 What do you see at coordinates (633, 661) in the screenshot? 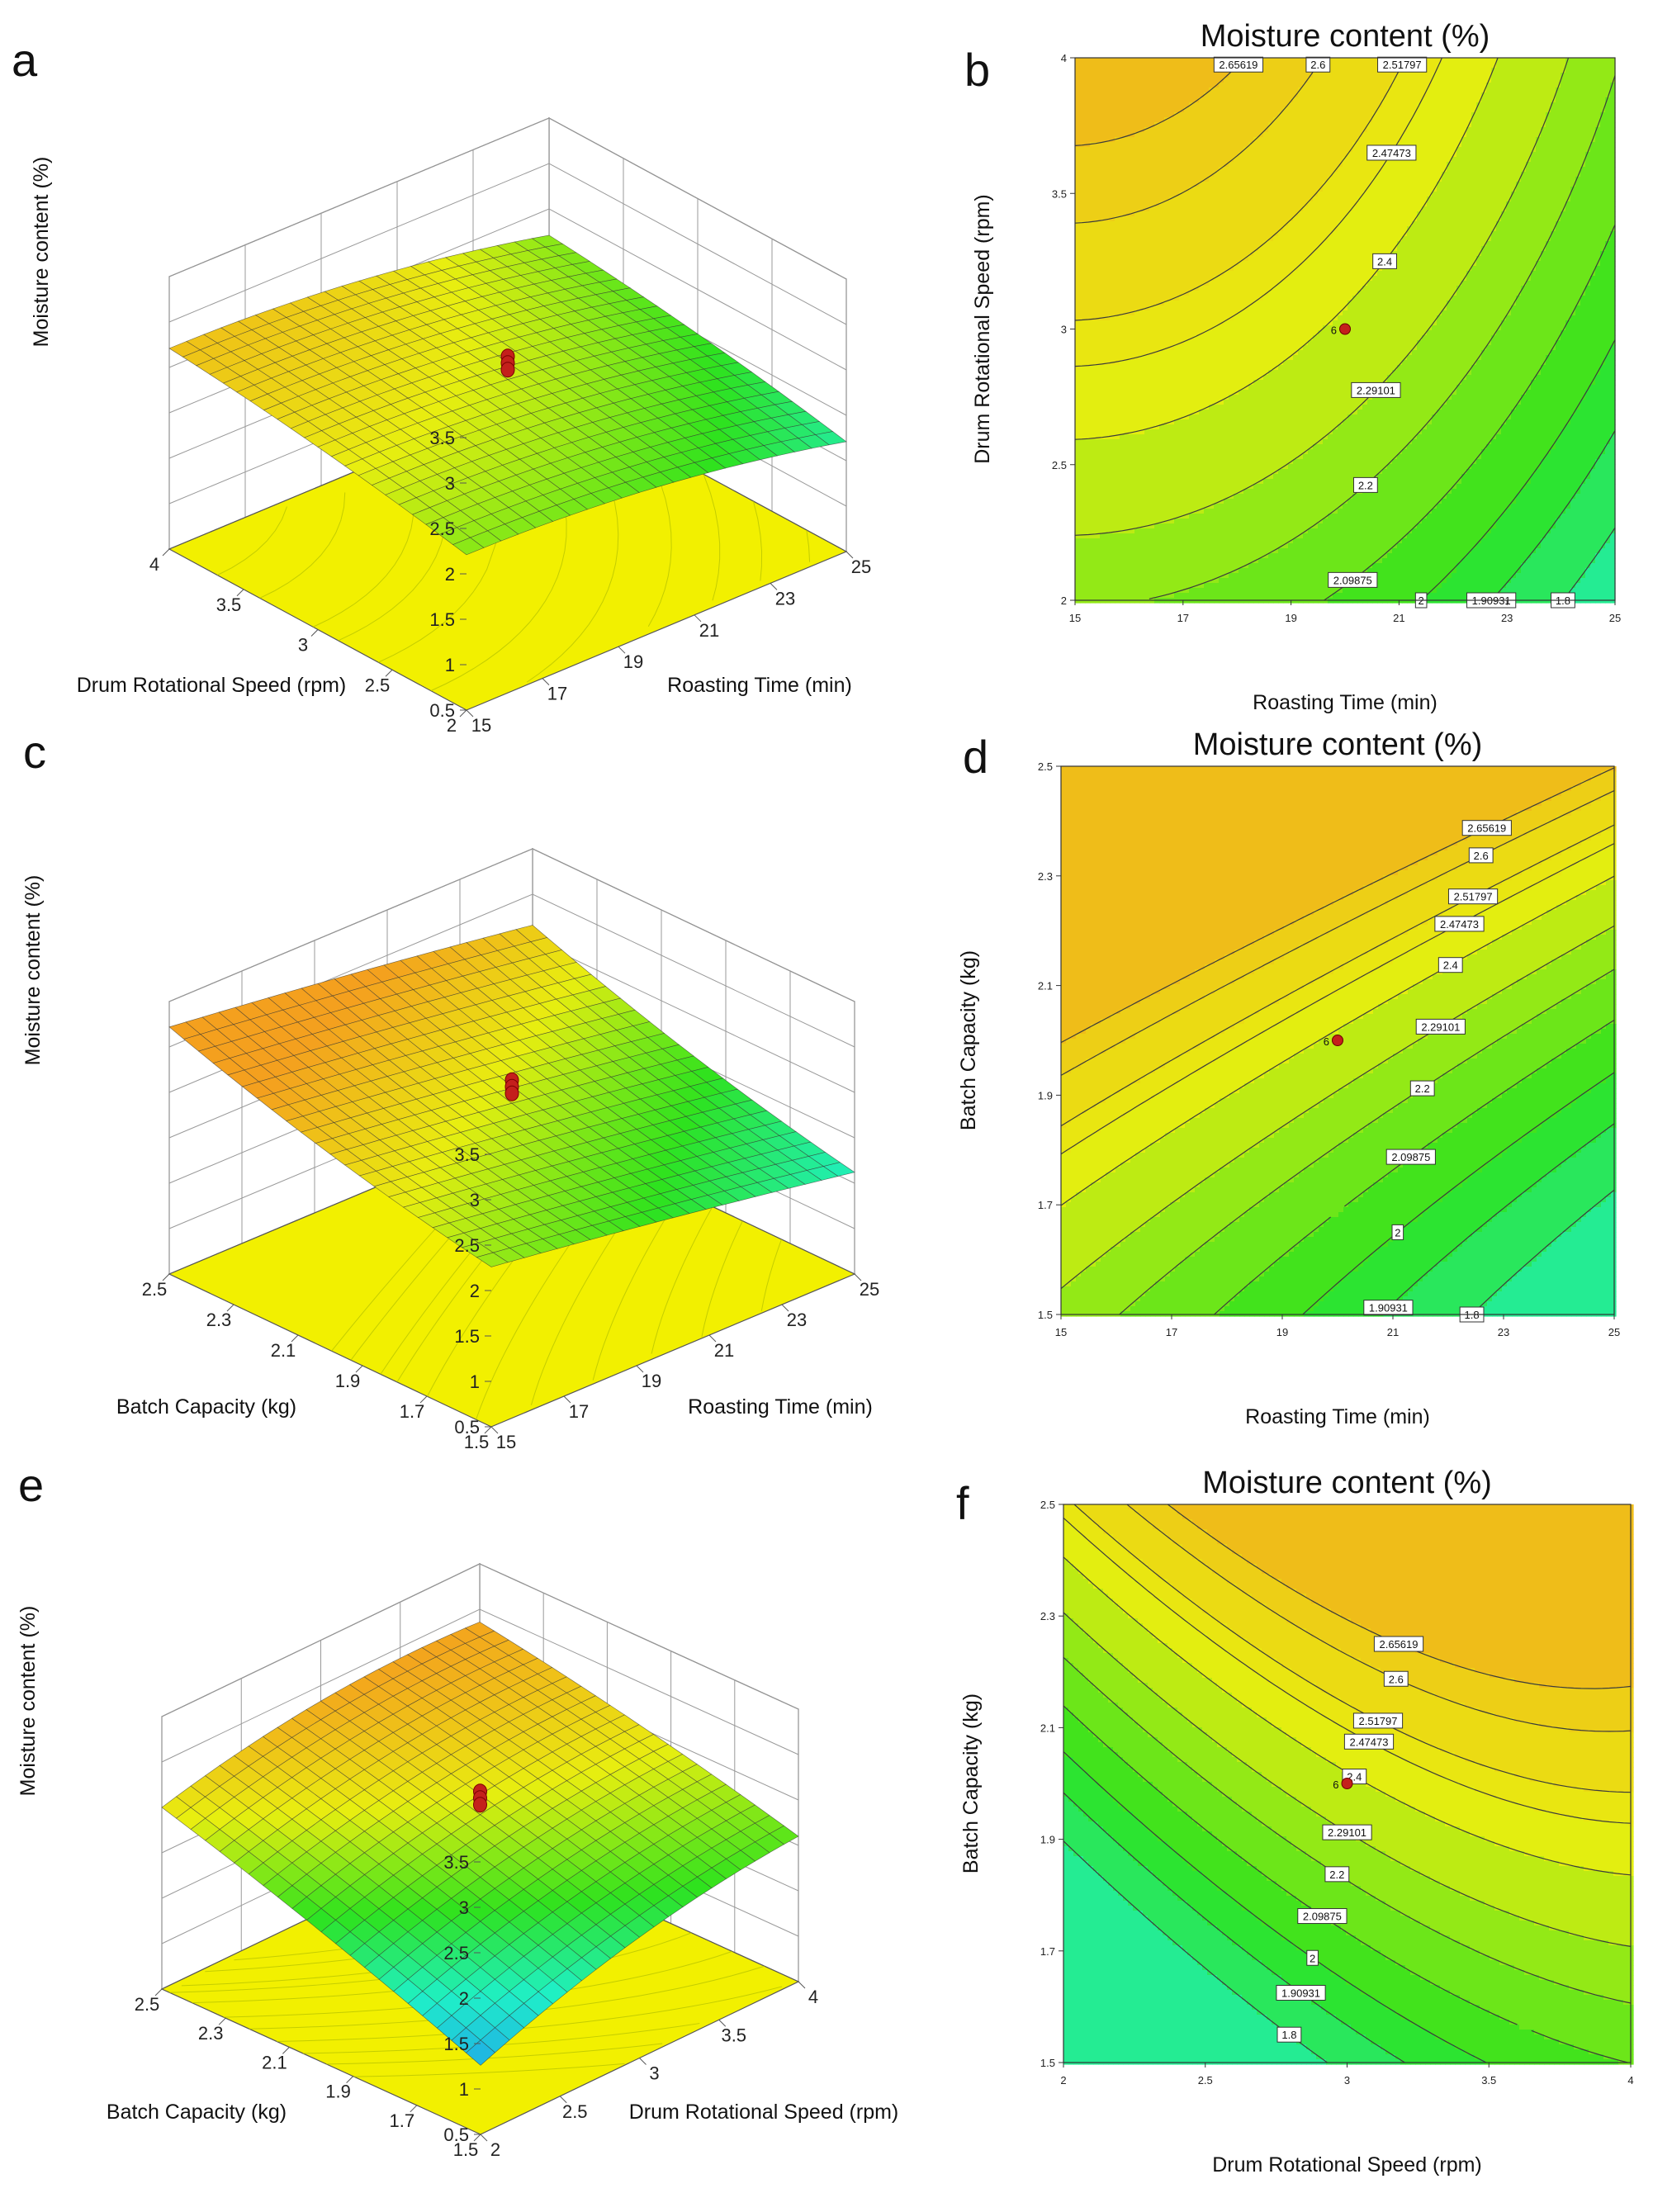
I see `x-tick-label: 19` at bounding box center [633, 661].